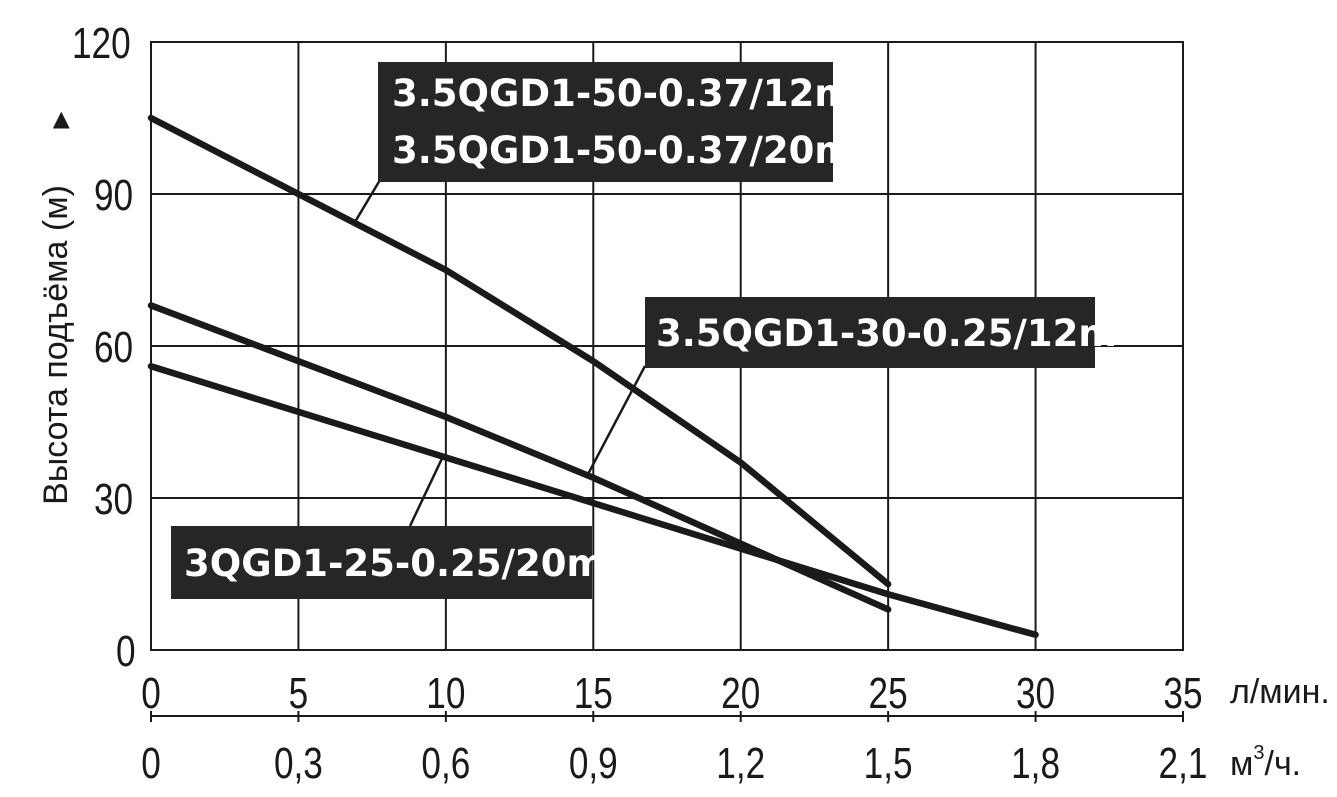  Describe the element at coordinates (445, 693) in the screenshot. I see `x-tick-label: 10` at that location.